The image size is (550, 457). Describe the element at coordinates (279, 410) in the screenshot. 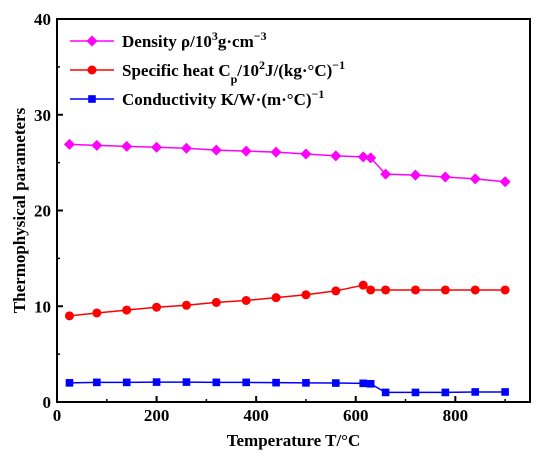

I see `x-axis-ticks: 0 200 400 600 800` at that location.